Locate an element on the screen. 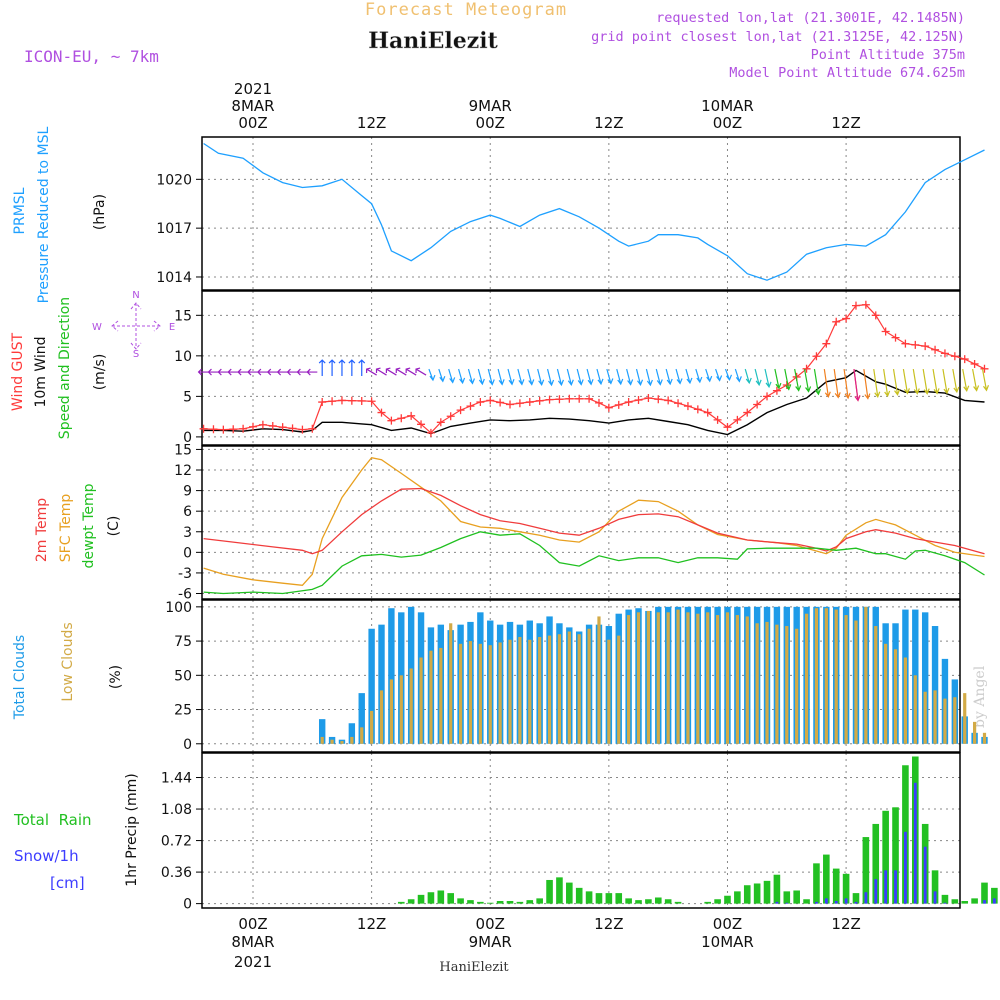  temperature-ytick-label: 0 is located at coordinates (187, 553).